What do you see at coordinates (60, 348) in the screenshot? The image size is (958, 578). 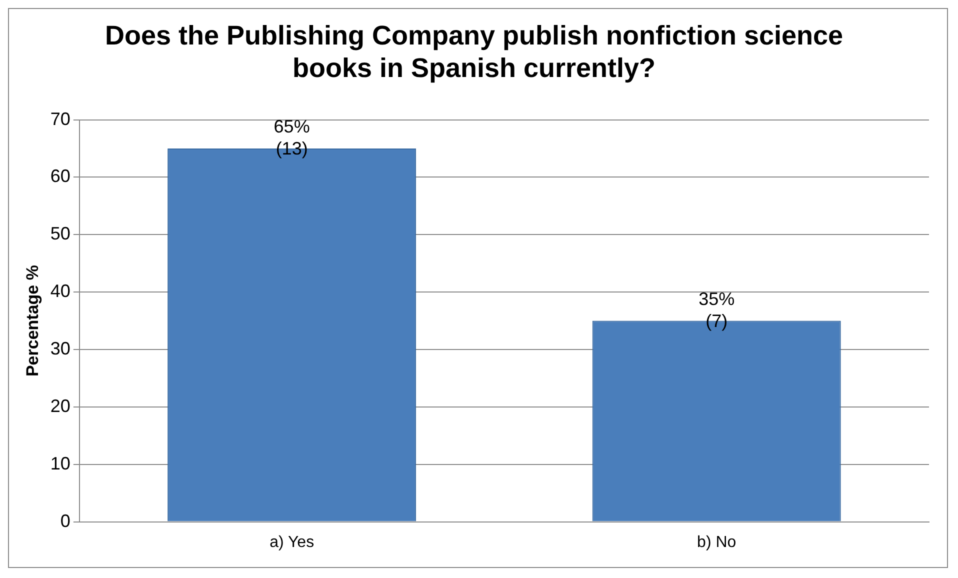 I see `y-tick-label: 30` at bounding box center [60, 348].